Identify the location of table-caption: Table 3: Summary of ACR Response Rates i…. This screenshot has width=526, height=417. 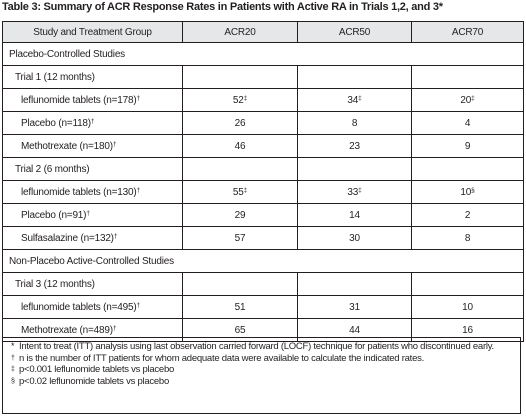
(222, 7).